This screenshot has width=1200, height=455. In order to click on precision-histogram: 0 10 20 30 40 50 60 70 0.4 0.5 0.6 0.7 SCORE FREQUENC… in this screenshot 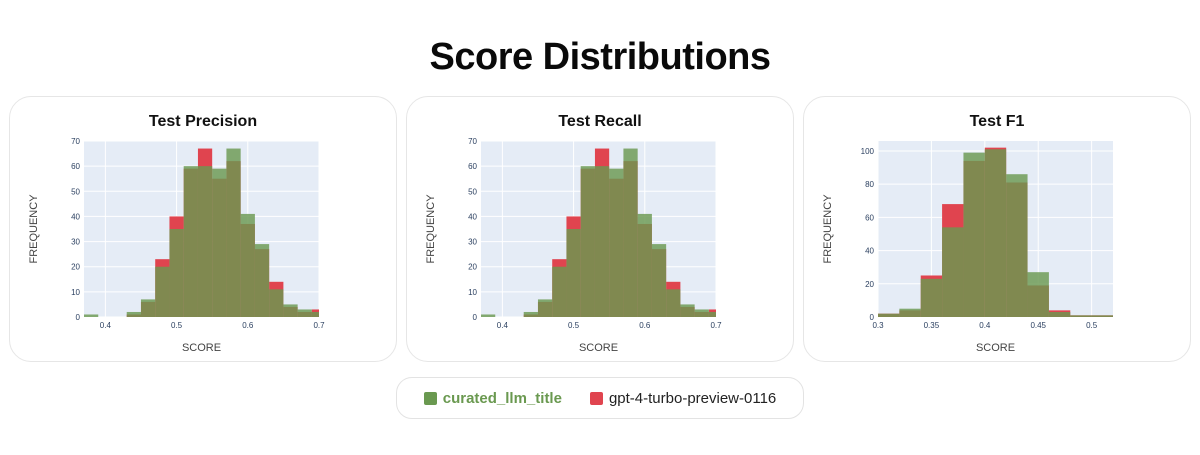, I will do `click(176, 245)`.